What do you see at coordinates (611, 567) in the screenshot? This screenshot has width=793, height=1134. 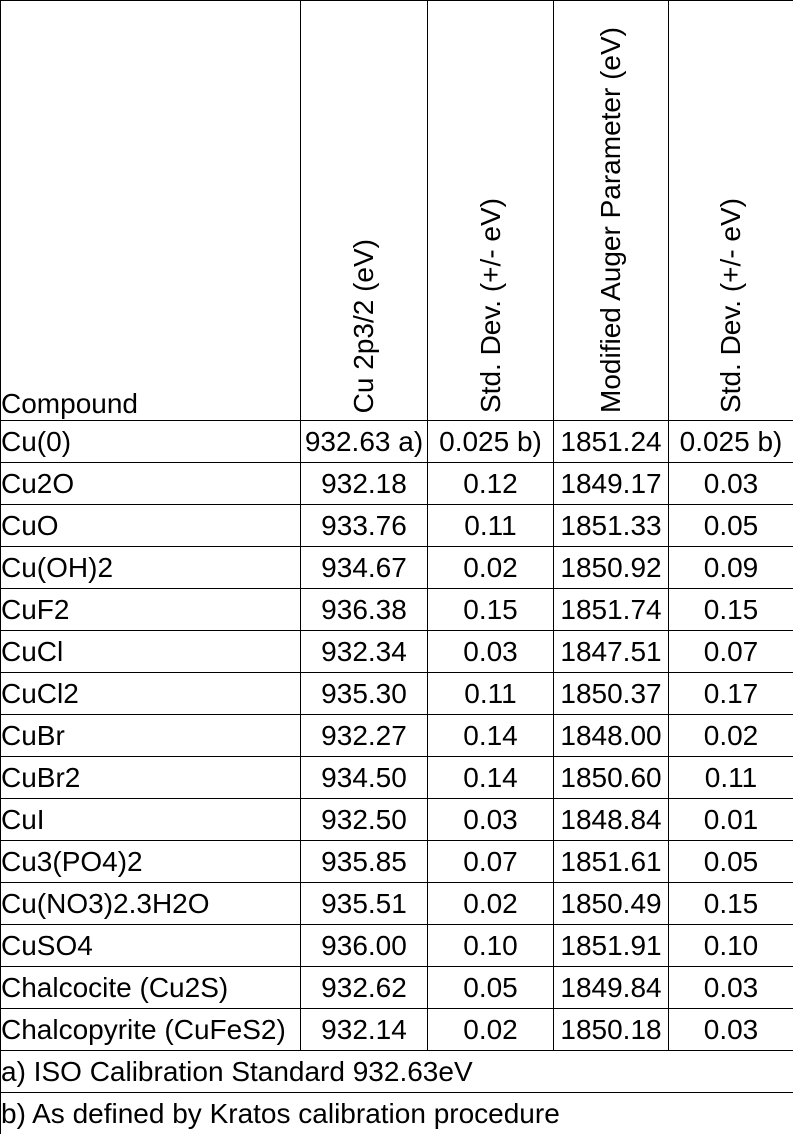 I see `table-cell: 1850.92` at bounding box center [611, 567].